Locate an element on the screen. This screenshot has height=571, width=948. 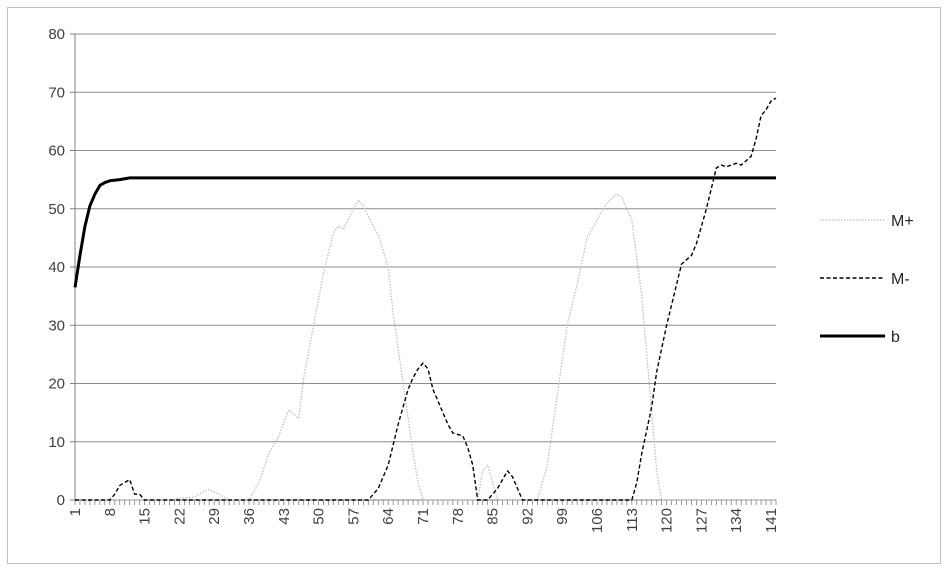
legend: M+ M-b is located at coordinates (867, 279).